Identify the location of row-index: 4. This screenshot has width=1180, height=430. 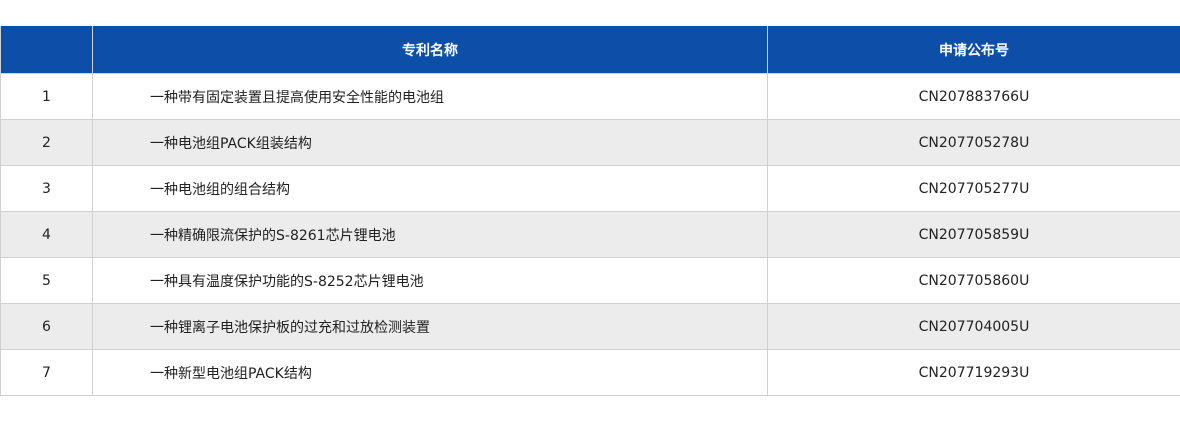
(46, 234).